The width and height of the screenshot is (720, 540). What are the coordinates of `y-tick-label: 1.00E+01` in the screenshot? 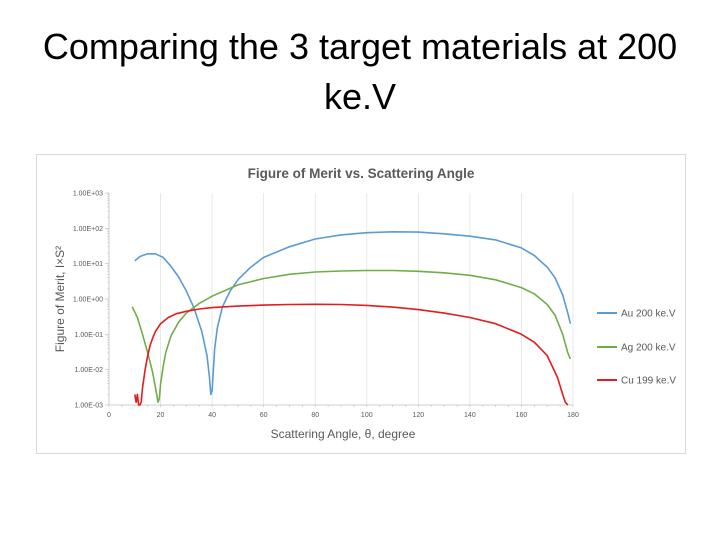 It's located at (88, 264).